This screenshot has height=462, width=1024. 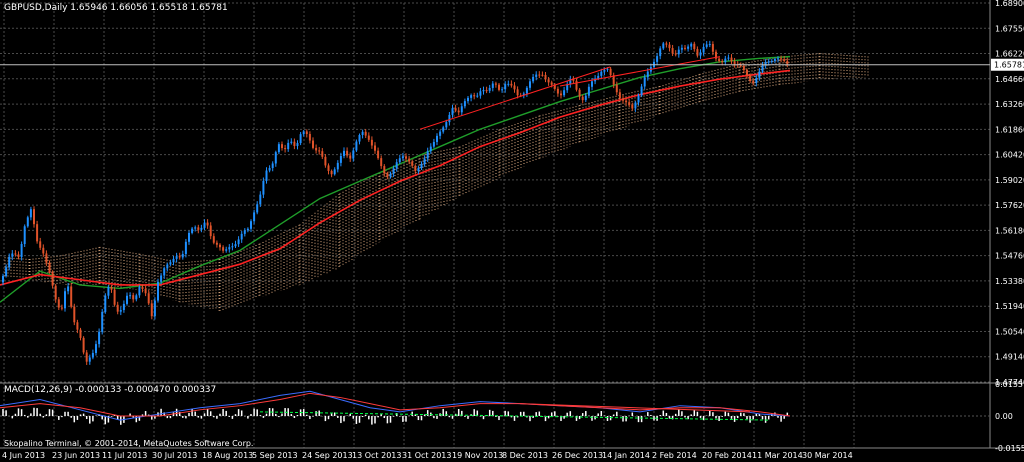 What do you see at coordinates (1009, 104) in the screenshot?
I see `y-tick-label: 1.63260` at bounding box center [1009, 104].